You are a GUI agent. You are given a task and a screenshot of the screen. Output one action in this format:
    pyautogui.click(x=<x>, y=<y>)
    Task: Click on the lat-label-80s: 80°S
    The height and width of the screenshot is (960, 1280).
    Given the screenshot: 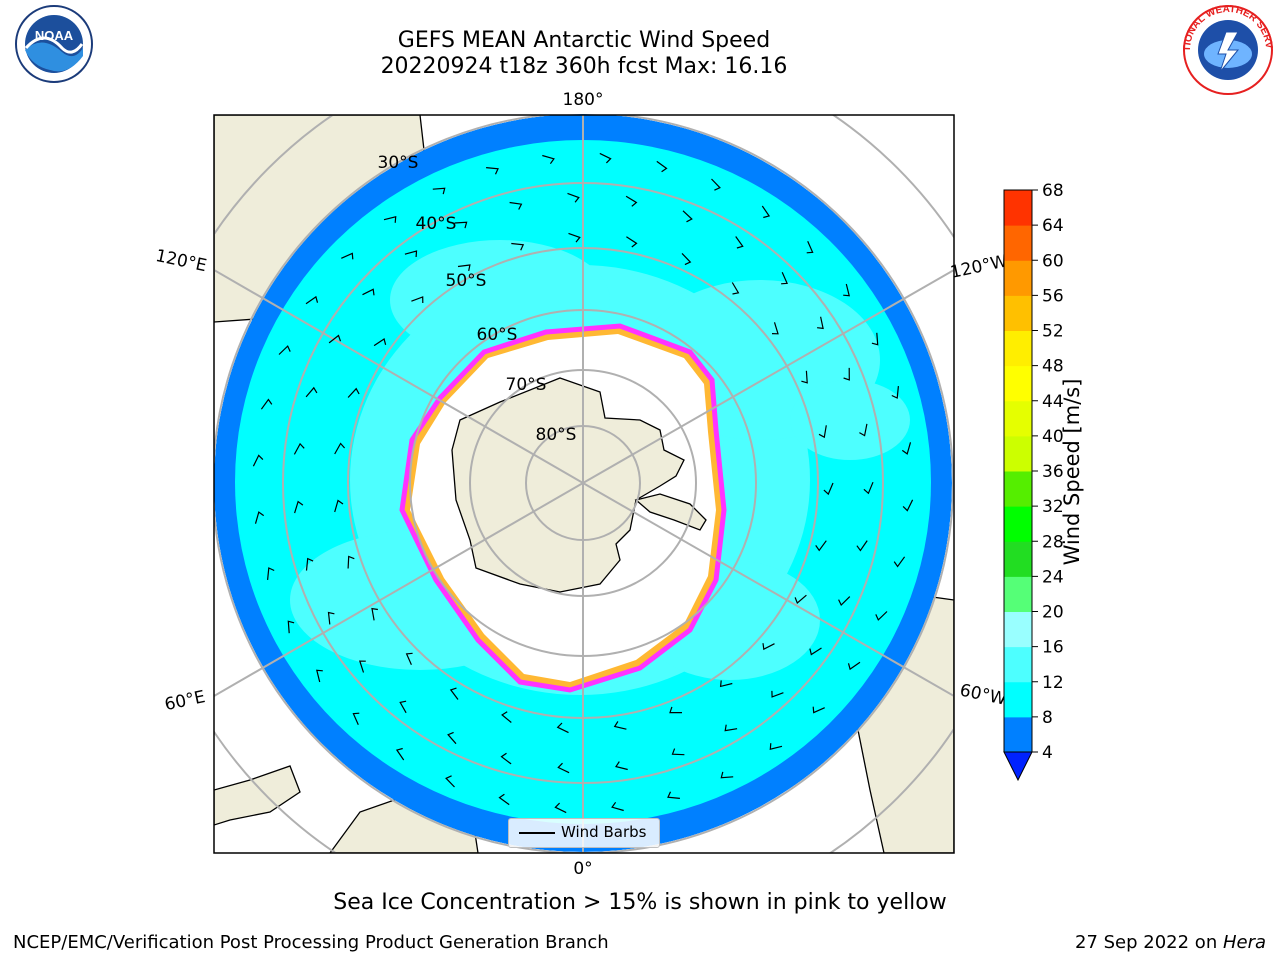 What is the action you would take?
    pyautogui.click(x=556, y=435)
    